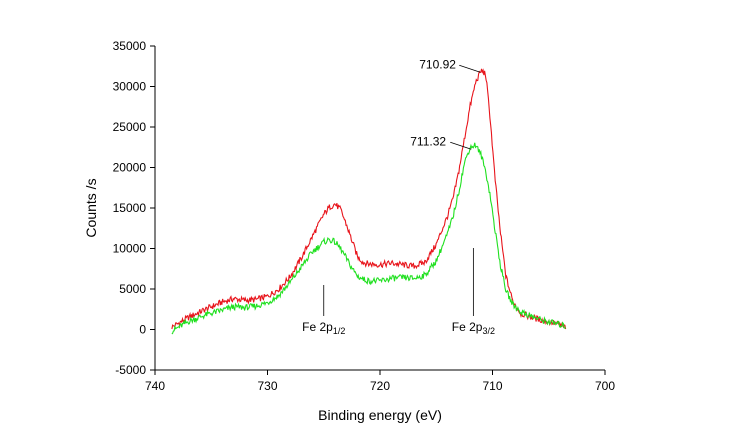 This screenshot has height=427, width=754. I want to click on annotation-label: Fe 2p3/2, so click(473, 328).